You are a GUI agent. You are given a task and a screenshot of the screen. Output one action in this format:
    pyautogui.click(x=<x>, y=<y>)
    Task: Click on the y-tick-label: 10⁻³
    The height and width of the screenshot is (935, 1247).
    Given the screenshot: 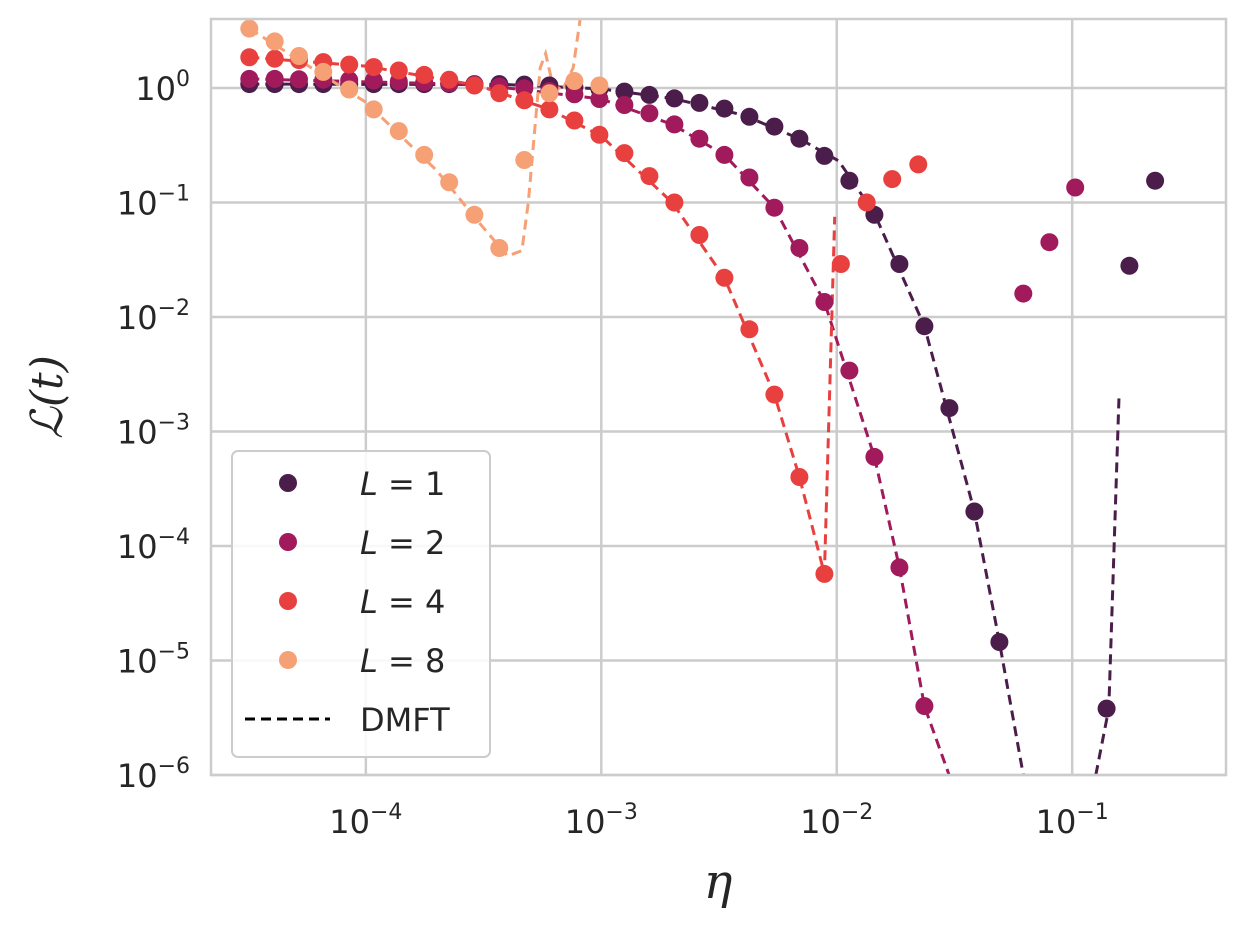 What is the action you would take?
    pyautogui.click(x=153, y=430)
    